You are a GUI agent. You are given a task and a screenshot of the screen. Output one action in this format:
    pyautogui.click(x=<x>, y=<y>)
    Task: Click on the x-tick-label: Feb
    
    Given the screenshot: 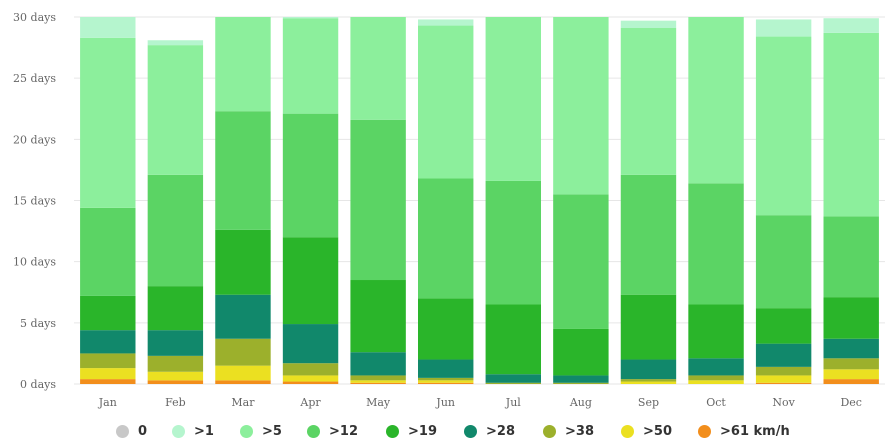 What is the action you would take?
    pyautogui.click(x=175, y=402)
    